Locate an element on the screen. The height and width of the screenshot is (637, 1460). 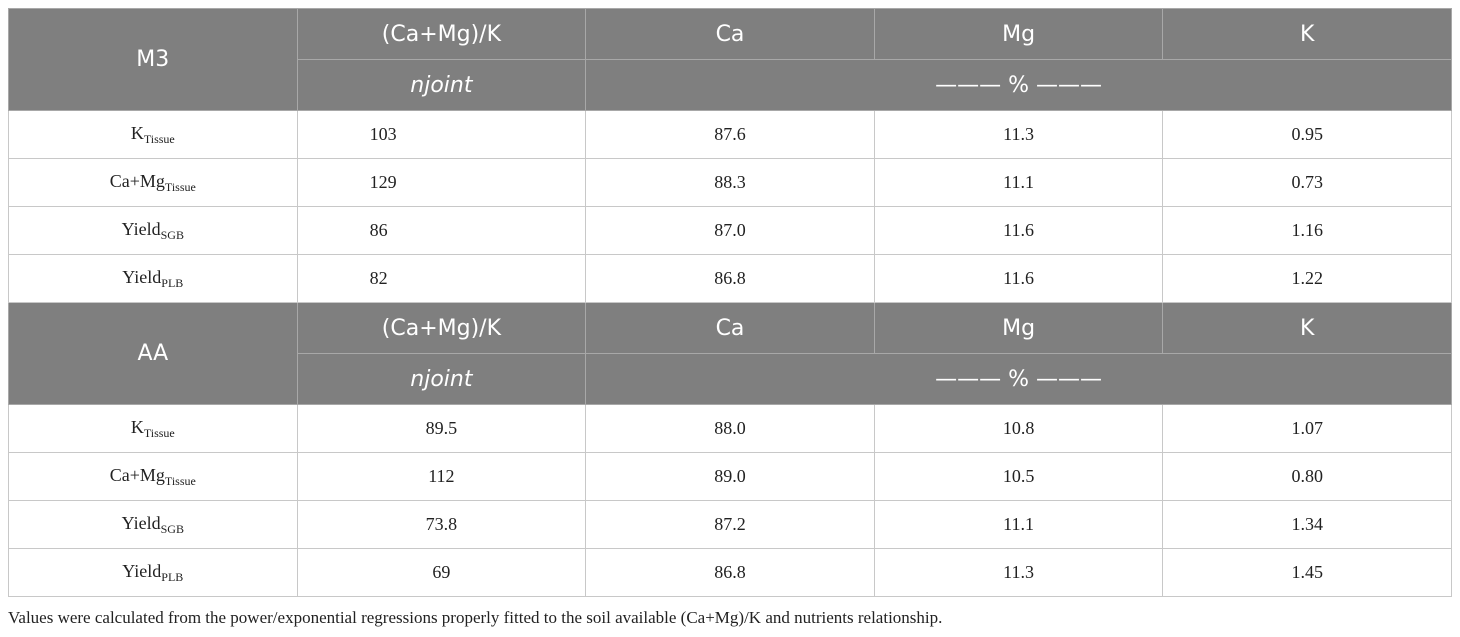
value-cell: 88.3 is located at coordinates (730, 182).